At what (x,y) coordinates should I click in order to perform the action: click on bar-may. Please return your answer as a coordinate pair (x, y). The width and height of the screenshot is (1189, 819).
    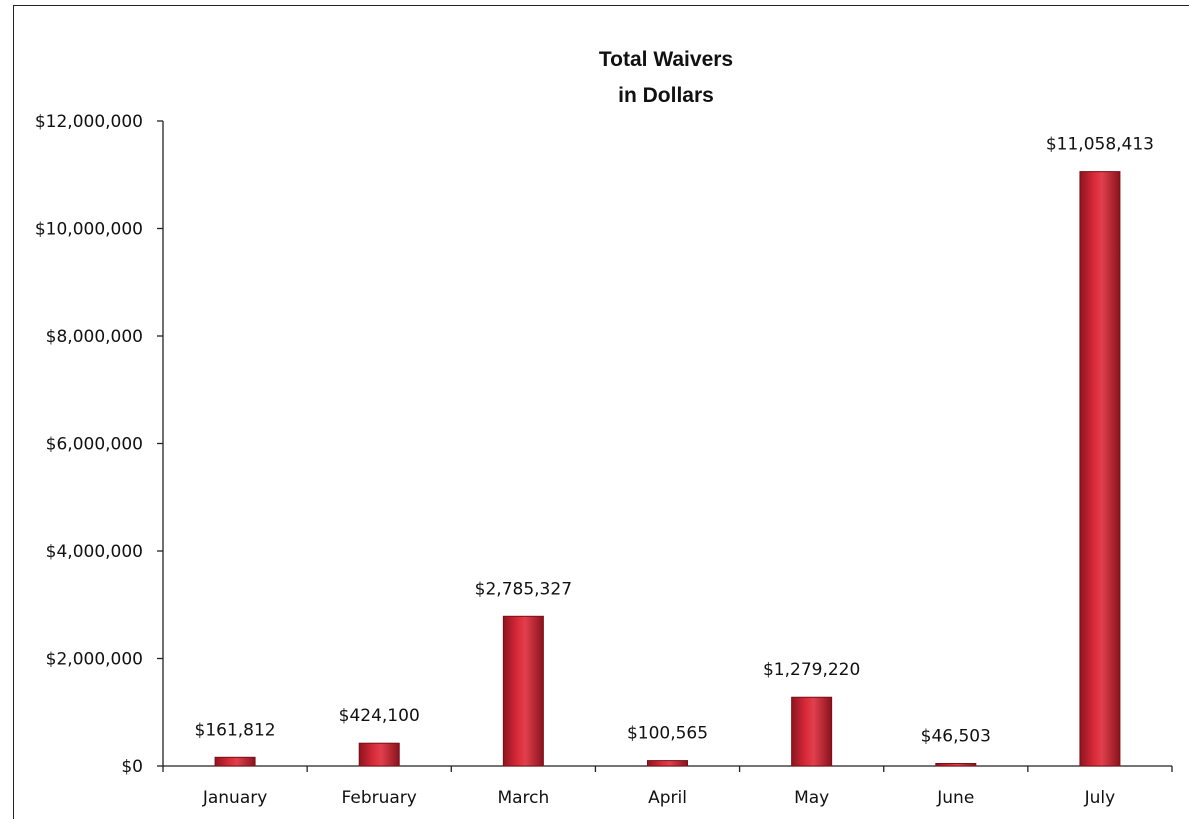
    Looking at the image, I should click on (812, 731).